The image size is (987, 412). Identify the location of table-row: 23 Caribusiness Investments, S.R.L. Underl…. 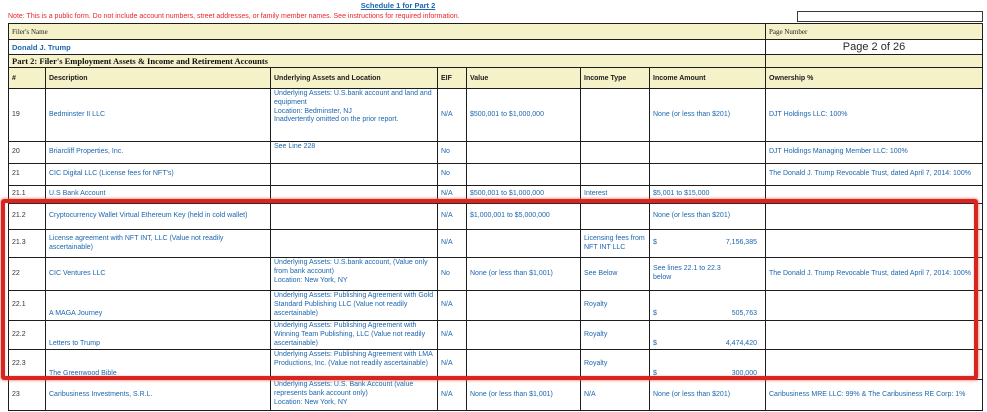
(495, 395).